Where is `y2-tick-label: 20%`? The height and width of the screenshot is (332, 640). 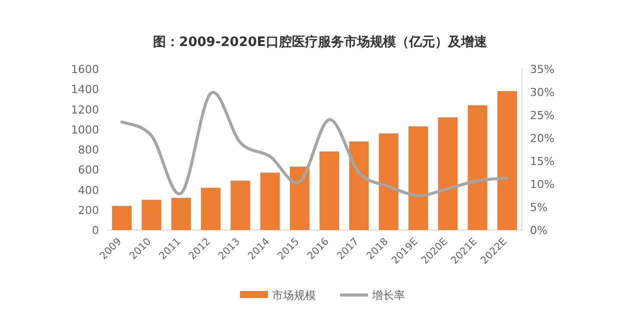 y2-tick-label: 20% is located at coordinates (542, 138).